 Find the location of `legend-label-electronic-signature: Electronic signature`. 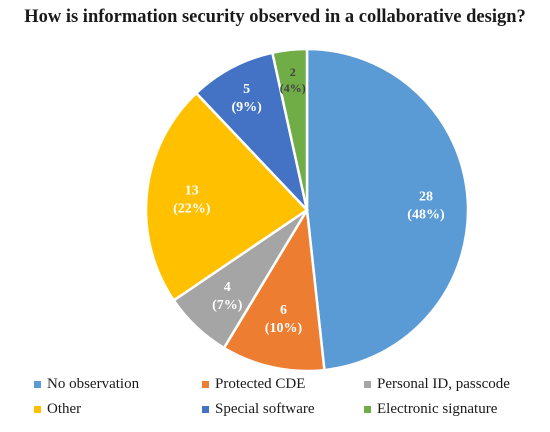

legend-label-electronic-signature: Electronic signature is located at coordinates (437, 409).